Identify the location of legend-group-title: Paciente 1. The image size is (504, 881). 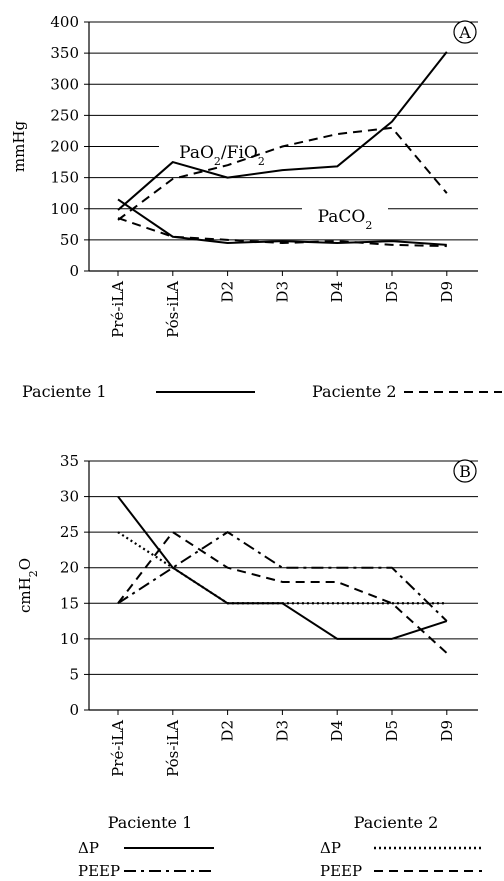
(150, 822).